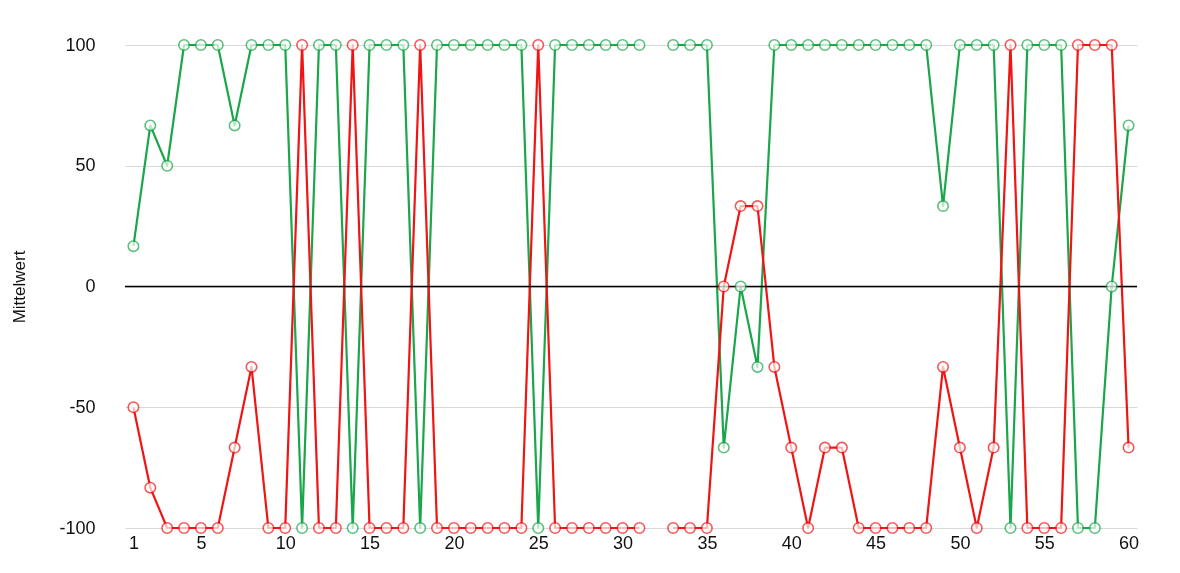 Image resolution: width=1180 pixels, height=573 pixels. What do you see at coordinates (960, 542) in the screenshot?
I see `x-tick-label: 50` at bounding box center [960, 542].